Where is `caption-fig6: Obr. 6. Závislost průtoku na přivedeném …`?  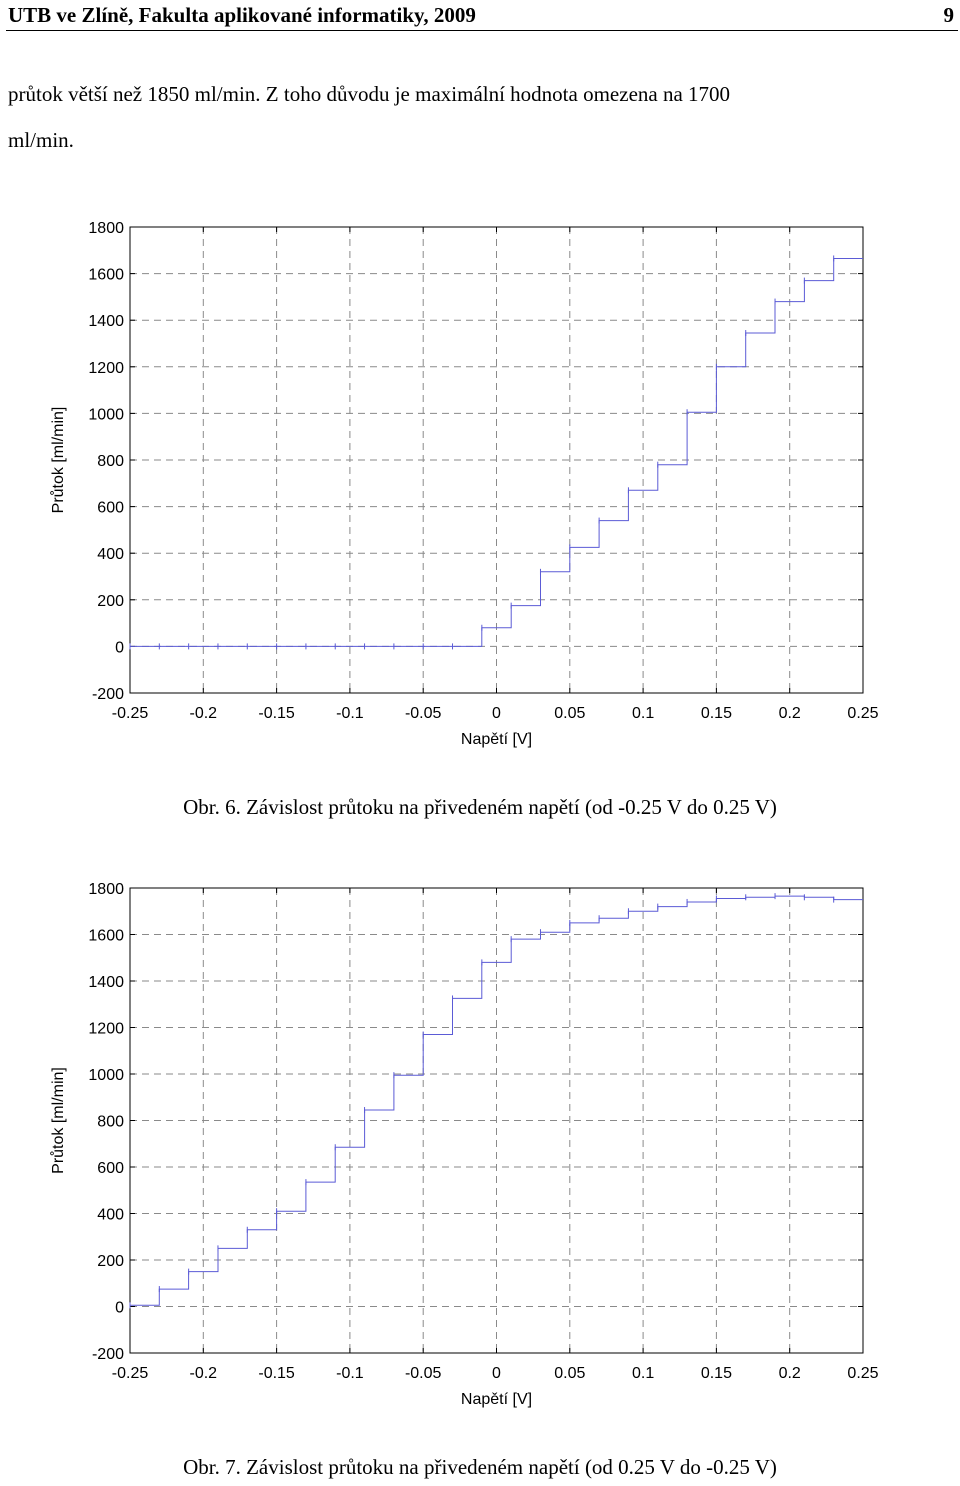
caption-fig6: Obr. 6. Závislost průtoku na přivedeném … is located at coordinates (480, 807).